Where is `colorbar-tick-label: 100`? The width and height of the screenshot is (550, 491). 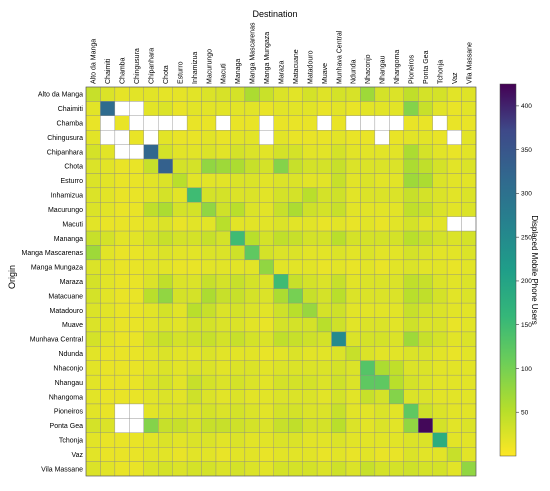 colorbar-tick-label: 100 is located at coordinates (526, 369).